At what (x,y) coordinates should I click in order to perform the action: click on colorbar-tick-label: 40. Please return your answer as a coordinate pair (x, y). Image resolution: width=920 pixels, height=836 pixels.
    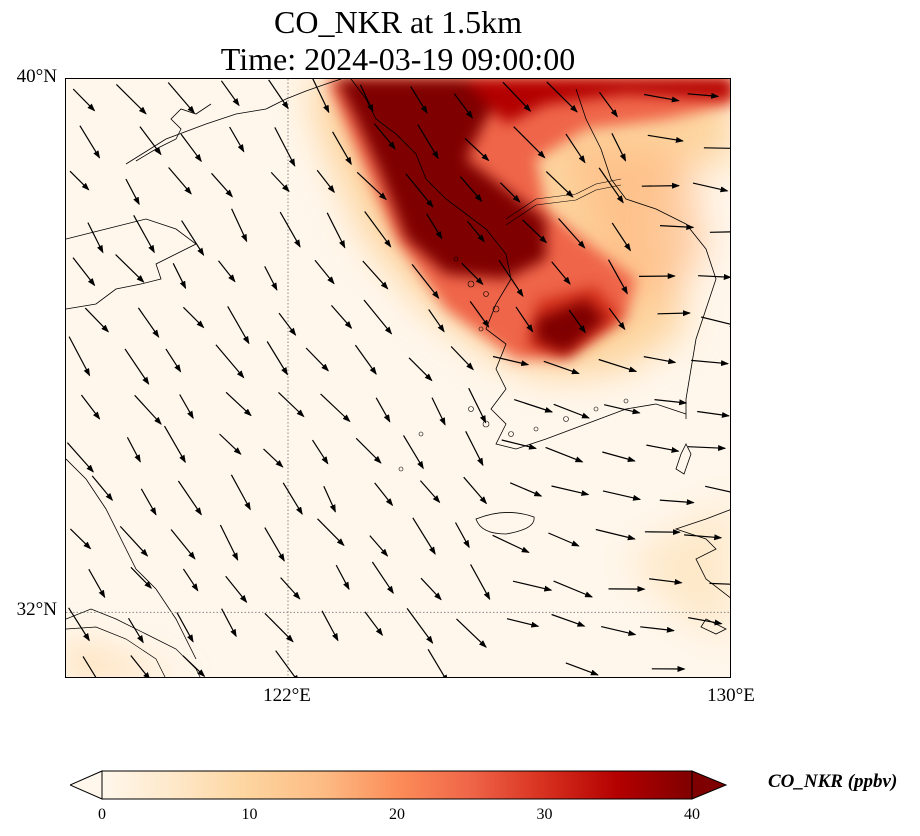
    Looking at the image, I should click on (692, 814).